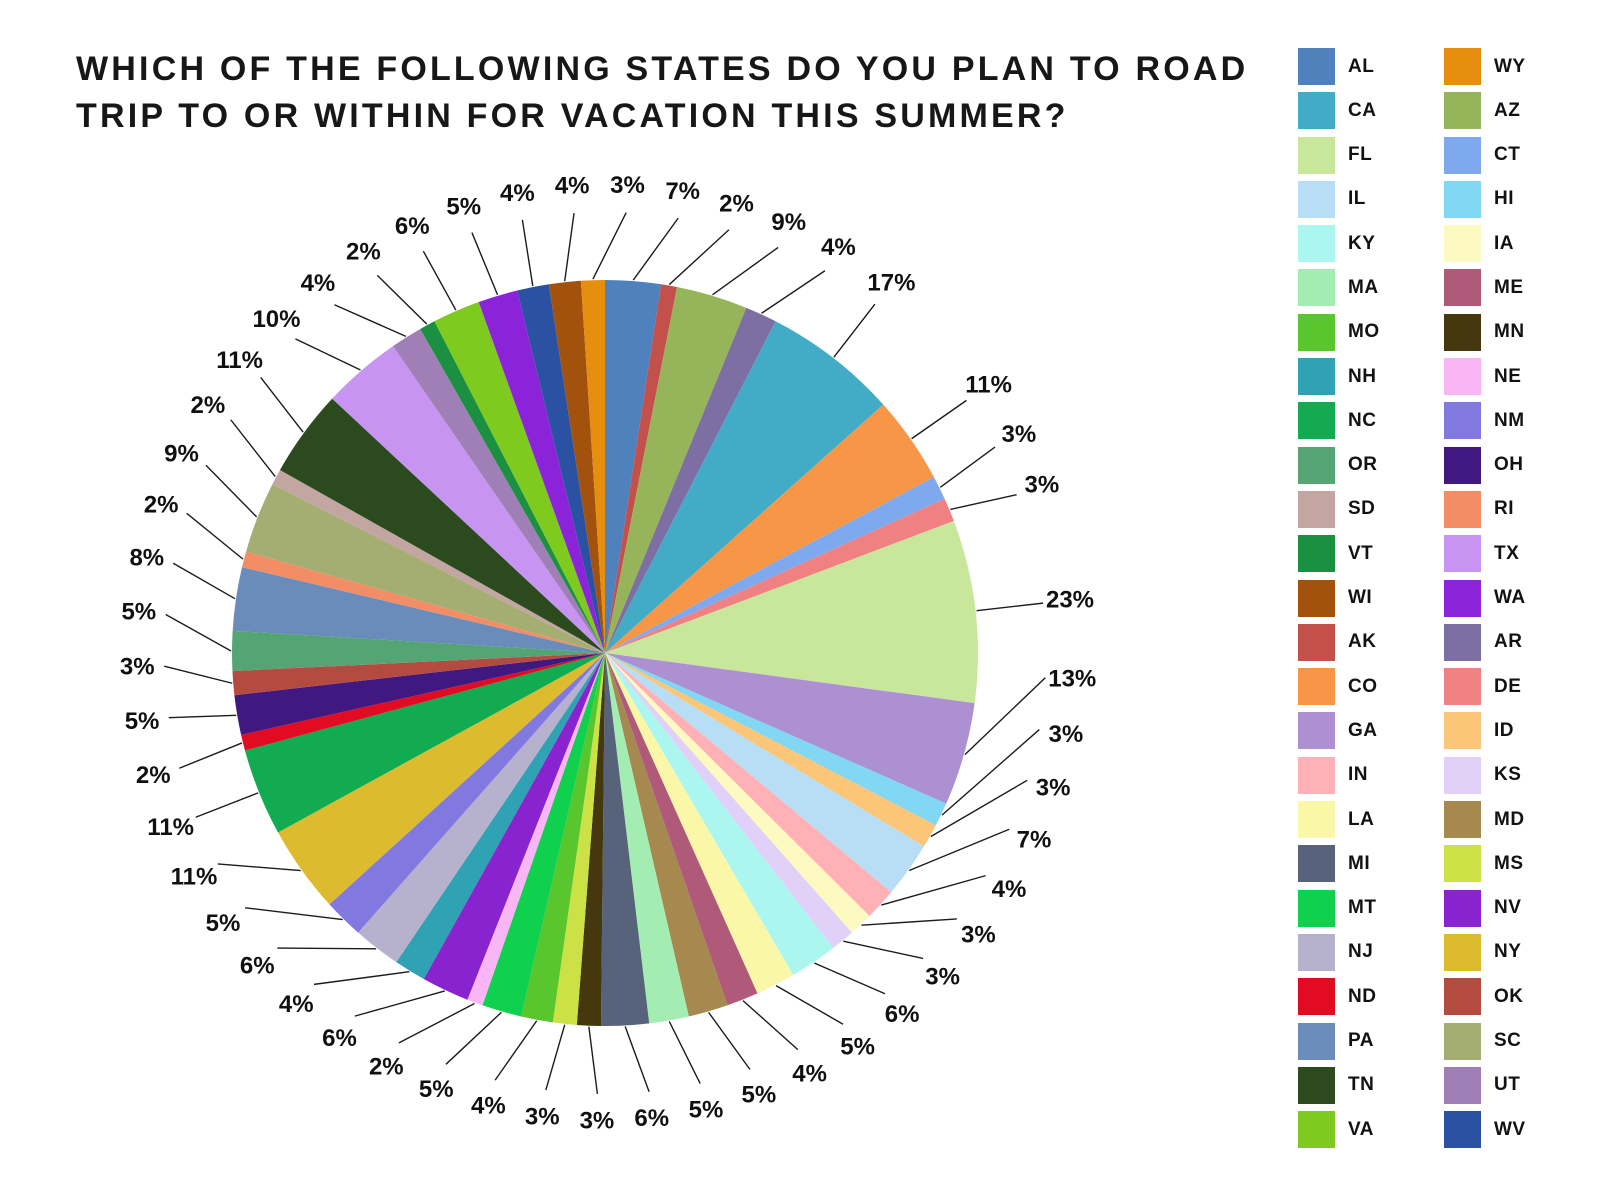 The height and width of the screenshot is (1200, 1600). Describe the element at coordinates (1362, 110) in the screenshot. I see `legend-label-CA: CA` at that location.